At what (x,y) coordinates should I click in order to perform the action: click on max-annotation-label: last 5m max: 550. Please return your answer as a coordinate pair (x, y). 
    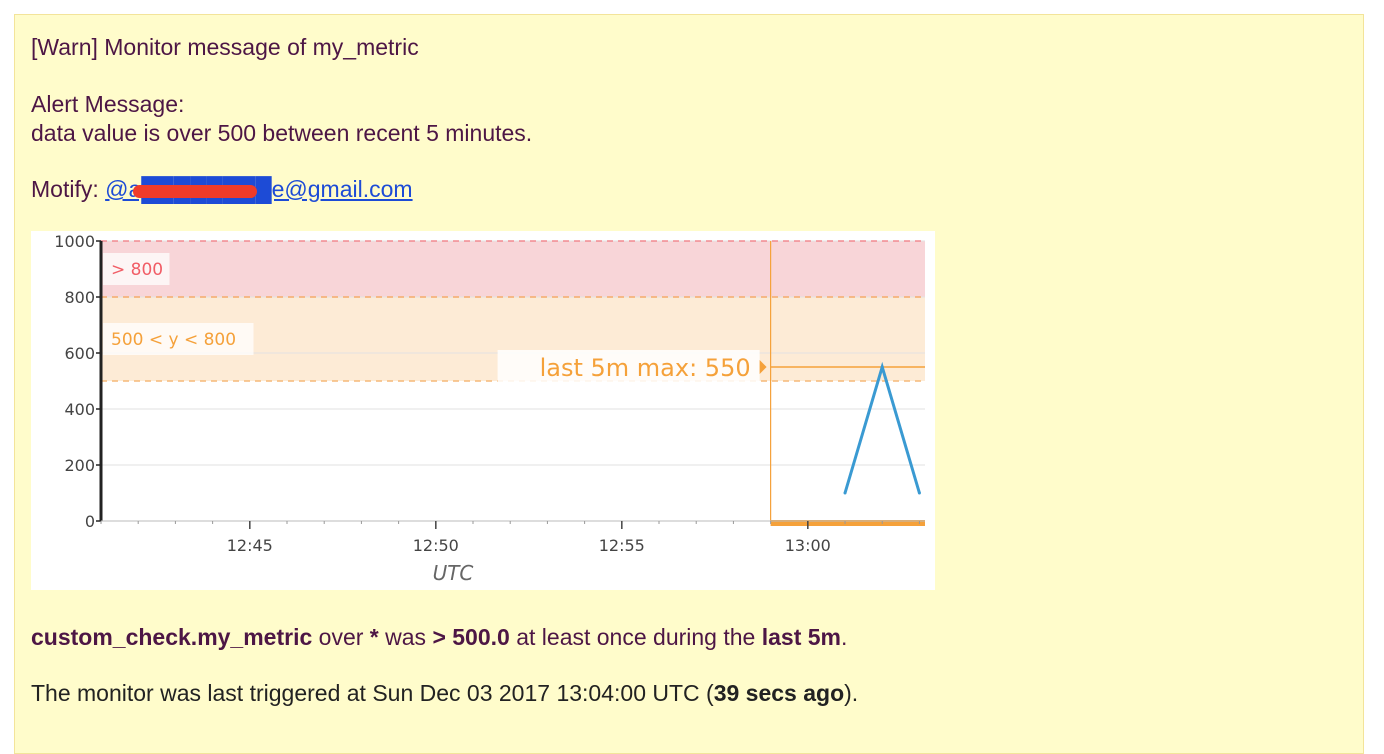
    Looking at the image, I should click on (645, 368).